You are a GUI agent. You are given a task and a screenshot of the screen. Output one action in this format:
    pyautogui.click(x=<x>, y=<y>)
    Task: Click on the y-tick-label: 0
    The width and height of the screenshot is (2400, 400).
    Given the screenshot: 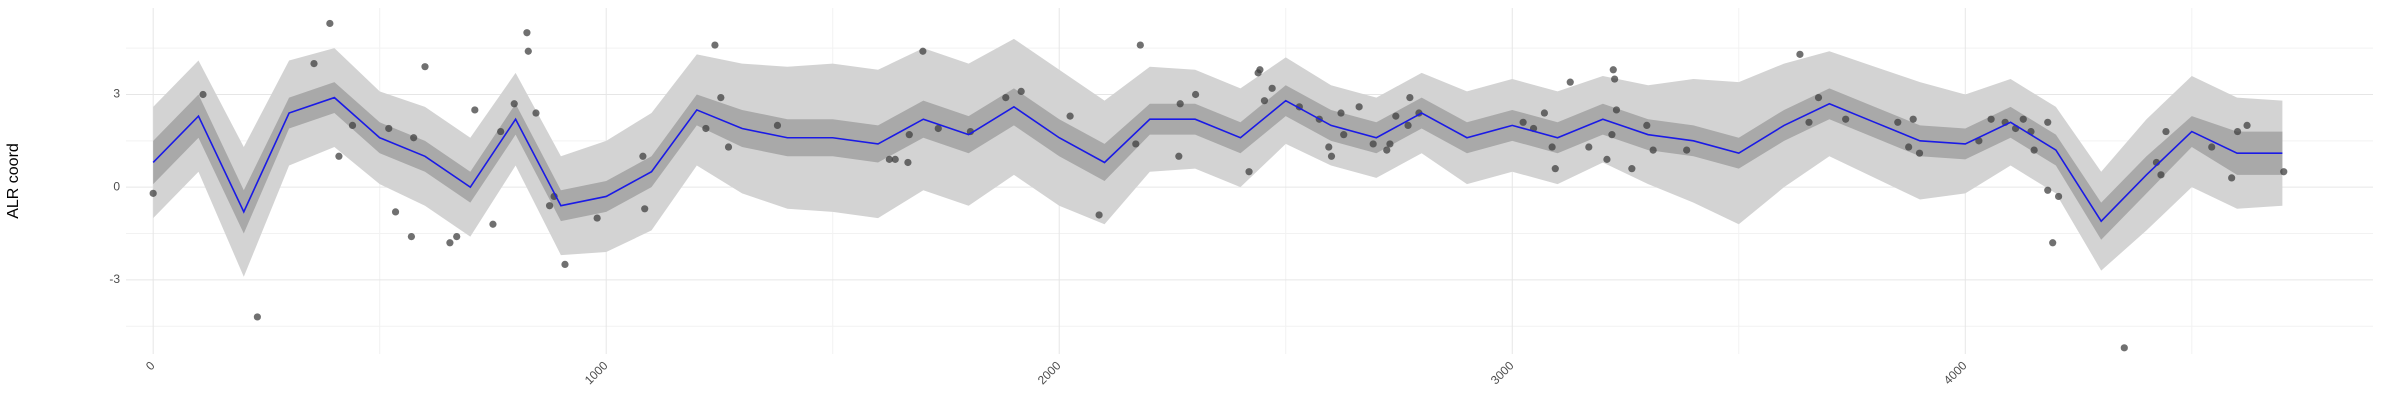 What is the action you would take?
    pyautogui.click(x=116, y=186)
    